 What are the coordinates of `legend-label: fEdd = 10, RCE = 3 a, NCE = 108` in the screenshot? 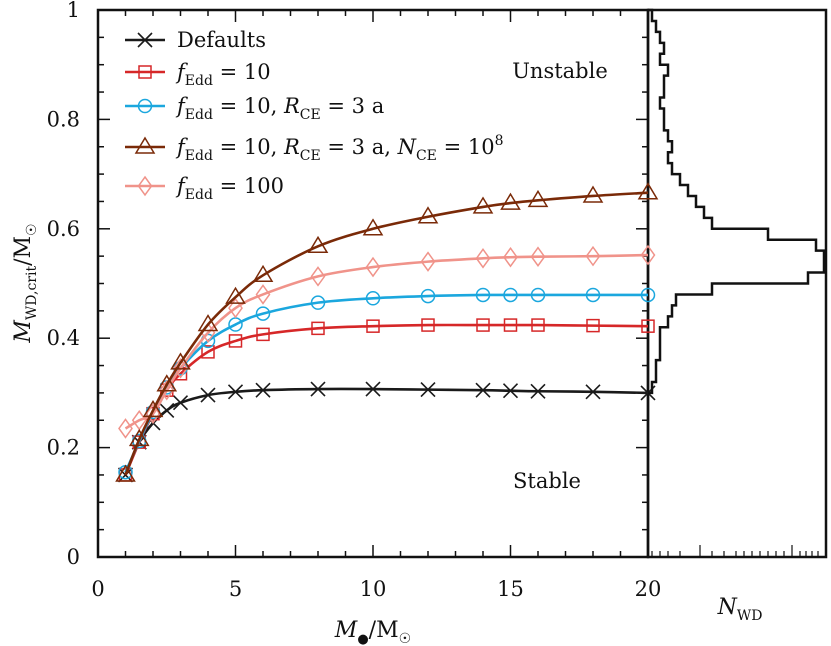 It's located at (339, 148).